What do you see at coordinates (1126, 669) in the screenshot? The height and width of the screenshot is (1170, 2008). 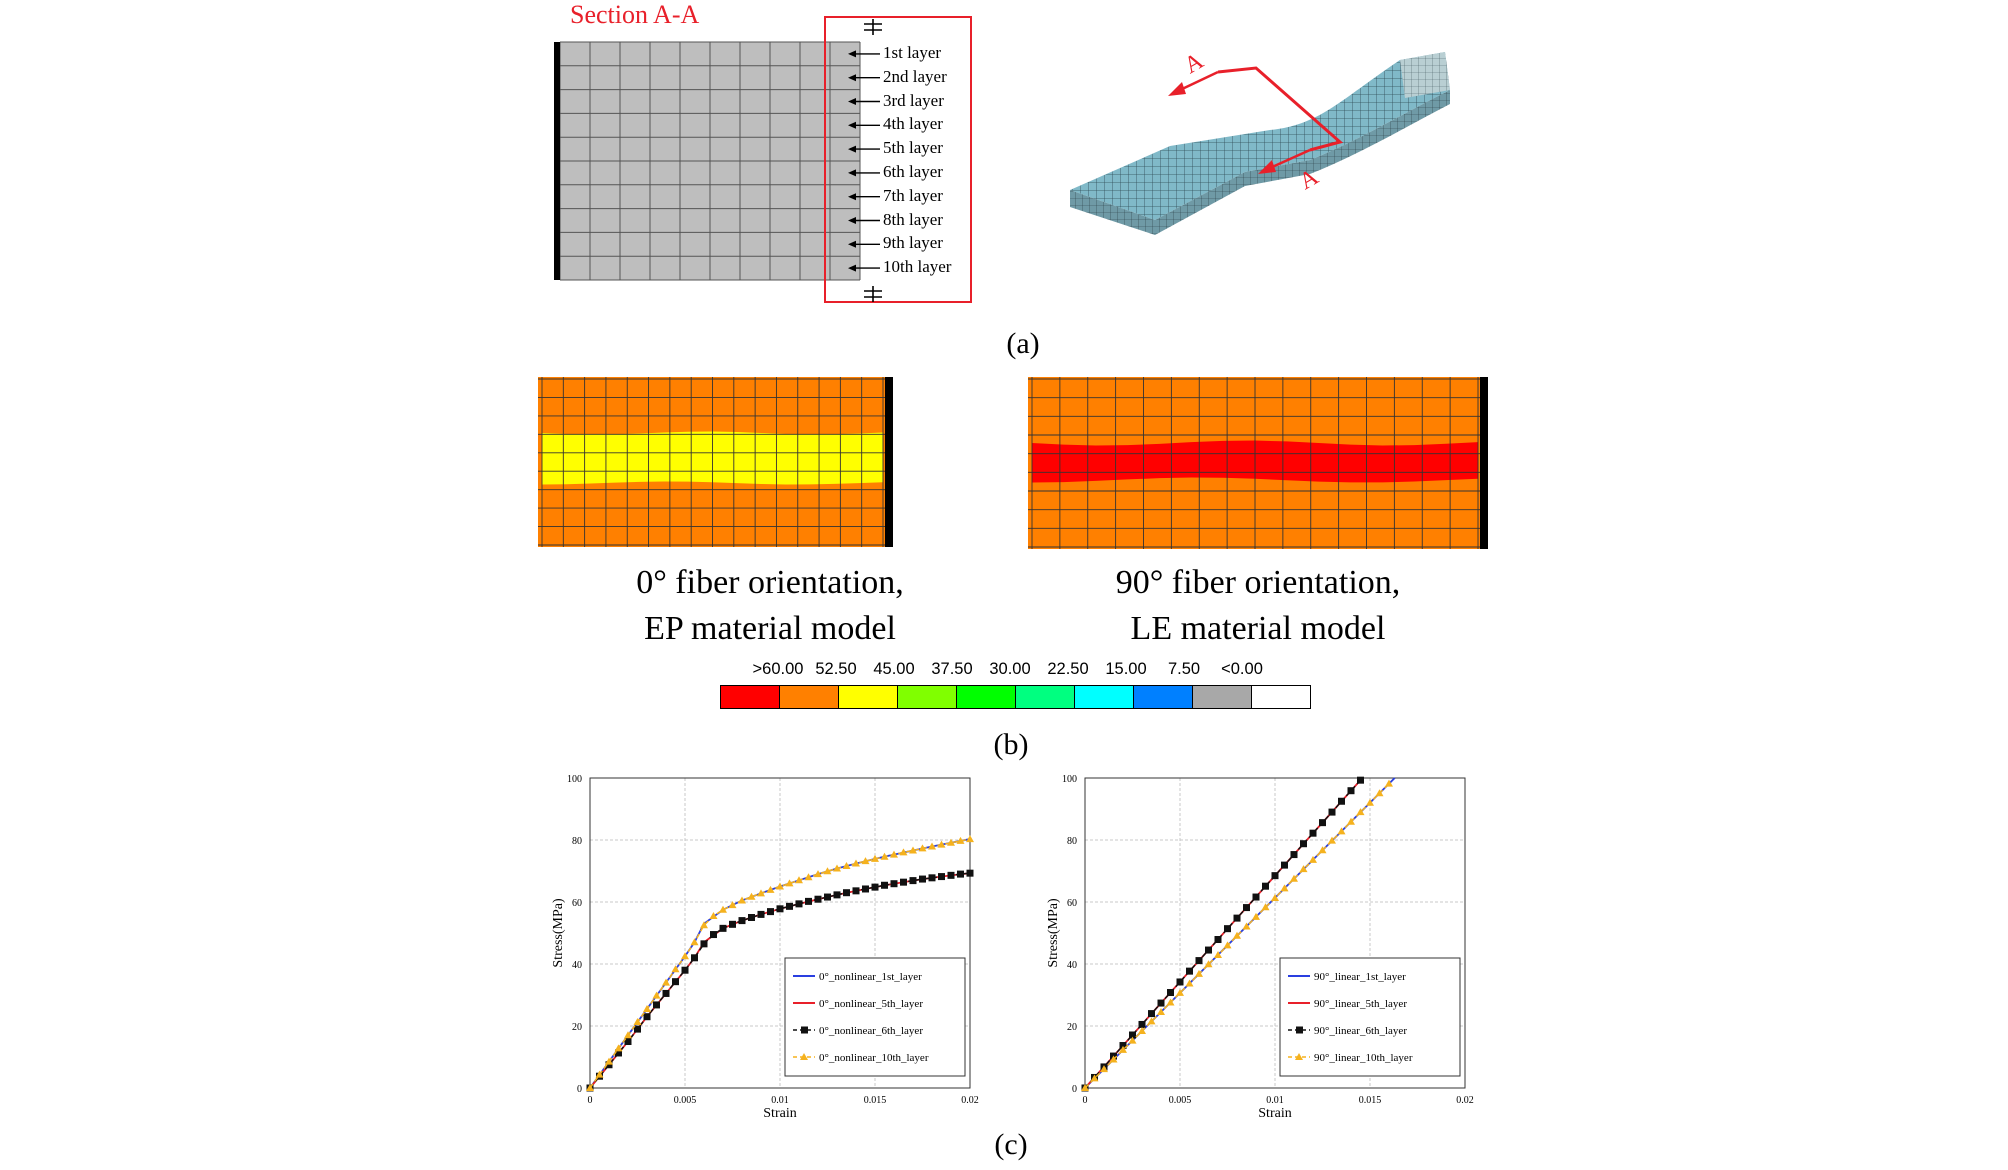 I see `legend-label: 15.00` at bounding box center [1126, 669].